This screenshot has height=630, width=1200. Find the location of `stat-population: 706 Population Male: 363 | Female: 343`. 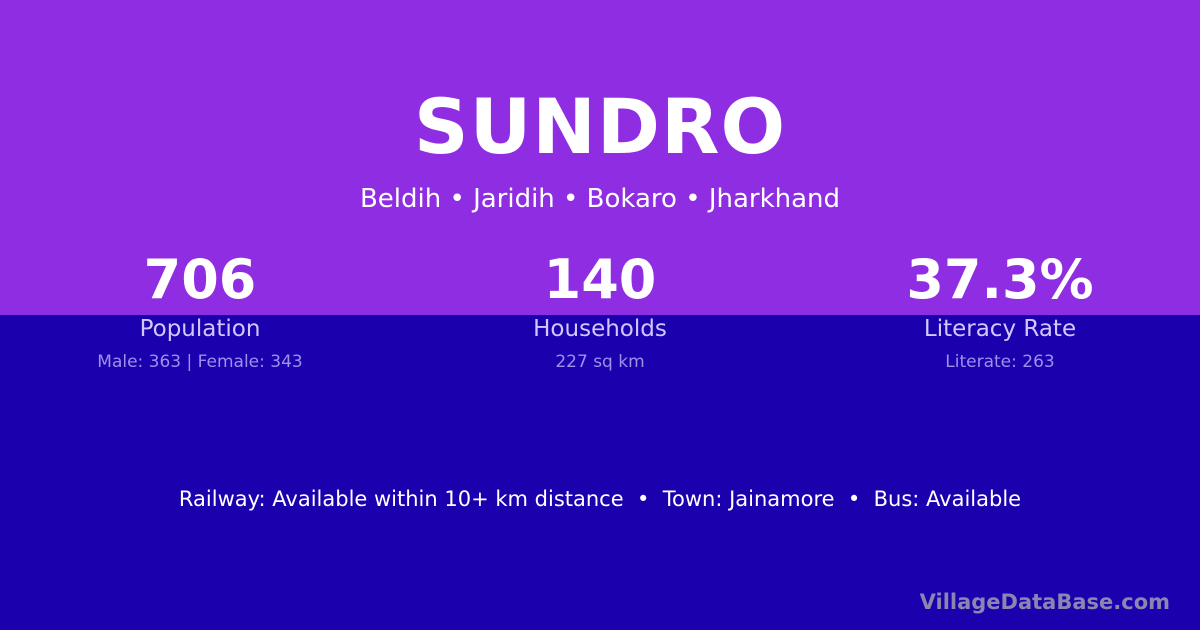

stat-population: 706 Population Male: 363 | Female: 343 is located at coordinates (200, 310).